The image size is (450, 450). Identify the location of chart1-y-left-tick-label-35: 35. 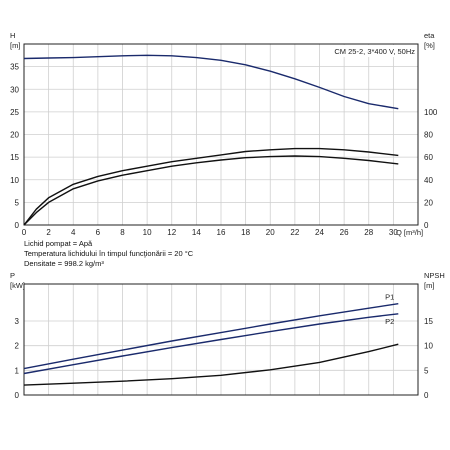
(14, 67).